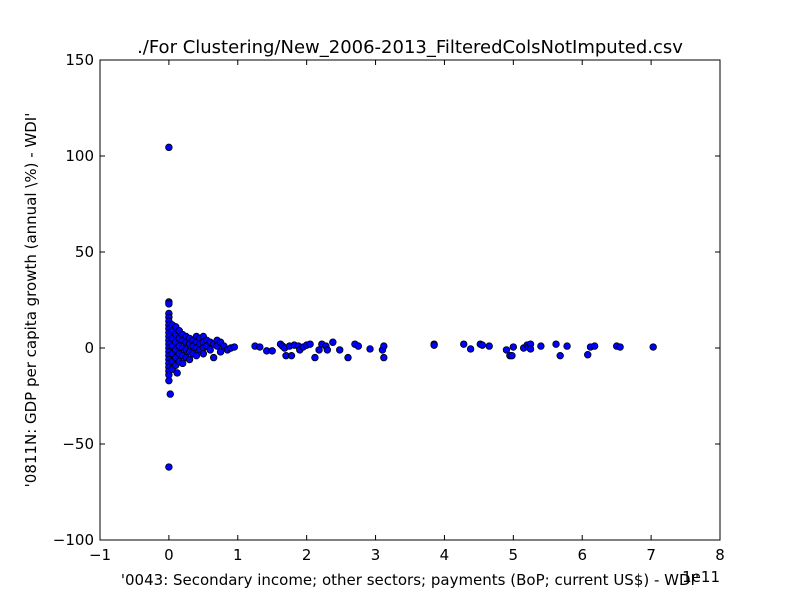 The image size is (800, 600). I want to click on x-tick-label: 6, so click(582, 555).